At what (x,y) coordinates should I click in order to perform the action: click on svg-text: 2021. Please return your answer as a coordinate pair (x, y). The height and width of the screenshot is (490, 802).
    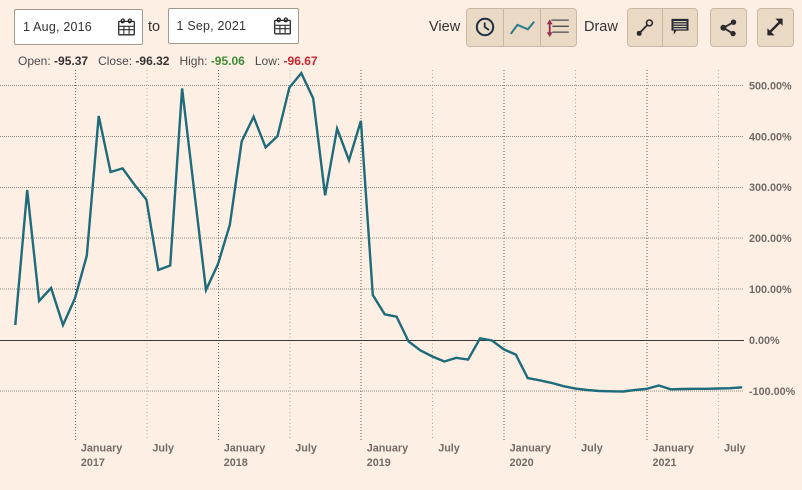
    Looking at the image, I should click on (665, 463).